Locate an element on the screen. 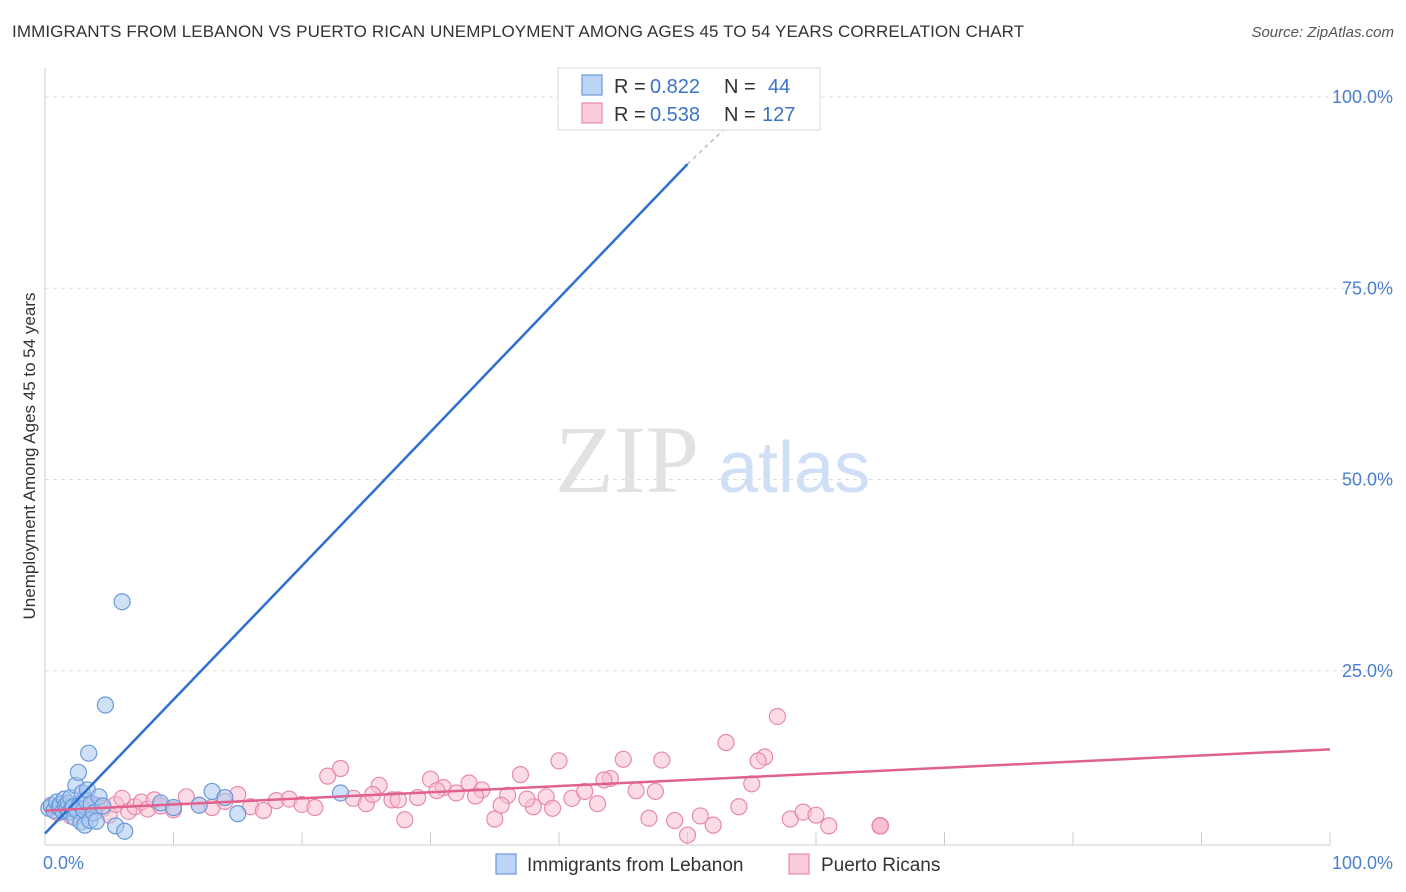 The image size is (1406, 892). legend-r-value-2: 0.538 is located at coordinates (675, 115).